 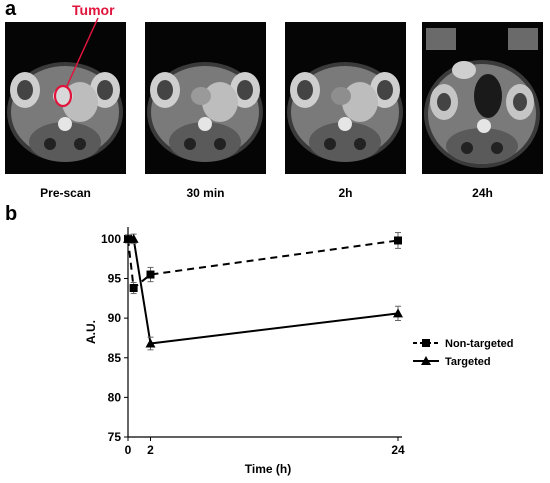 What do you see at coordinates (91, 332) in the screenshot?
I see `y-axis-label: A.U.` at bounding box center [91, 332].